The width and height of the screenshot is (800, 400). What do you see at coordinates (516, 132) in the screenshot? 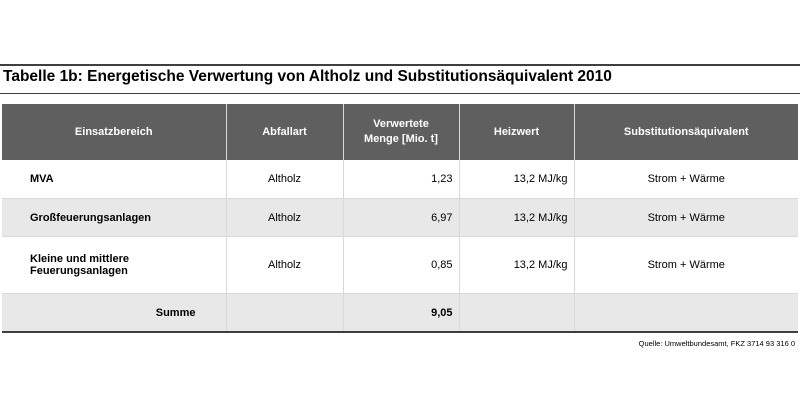
I see `header-heizwert: Heizwert` at bounding box center [516, 132].